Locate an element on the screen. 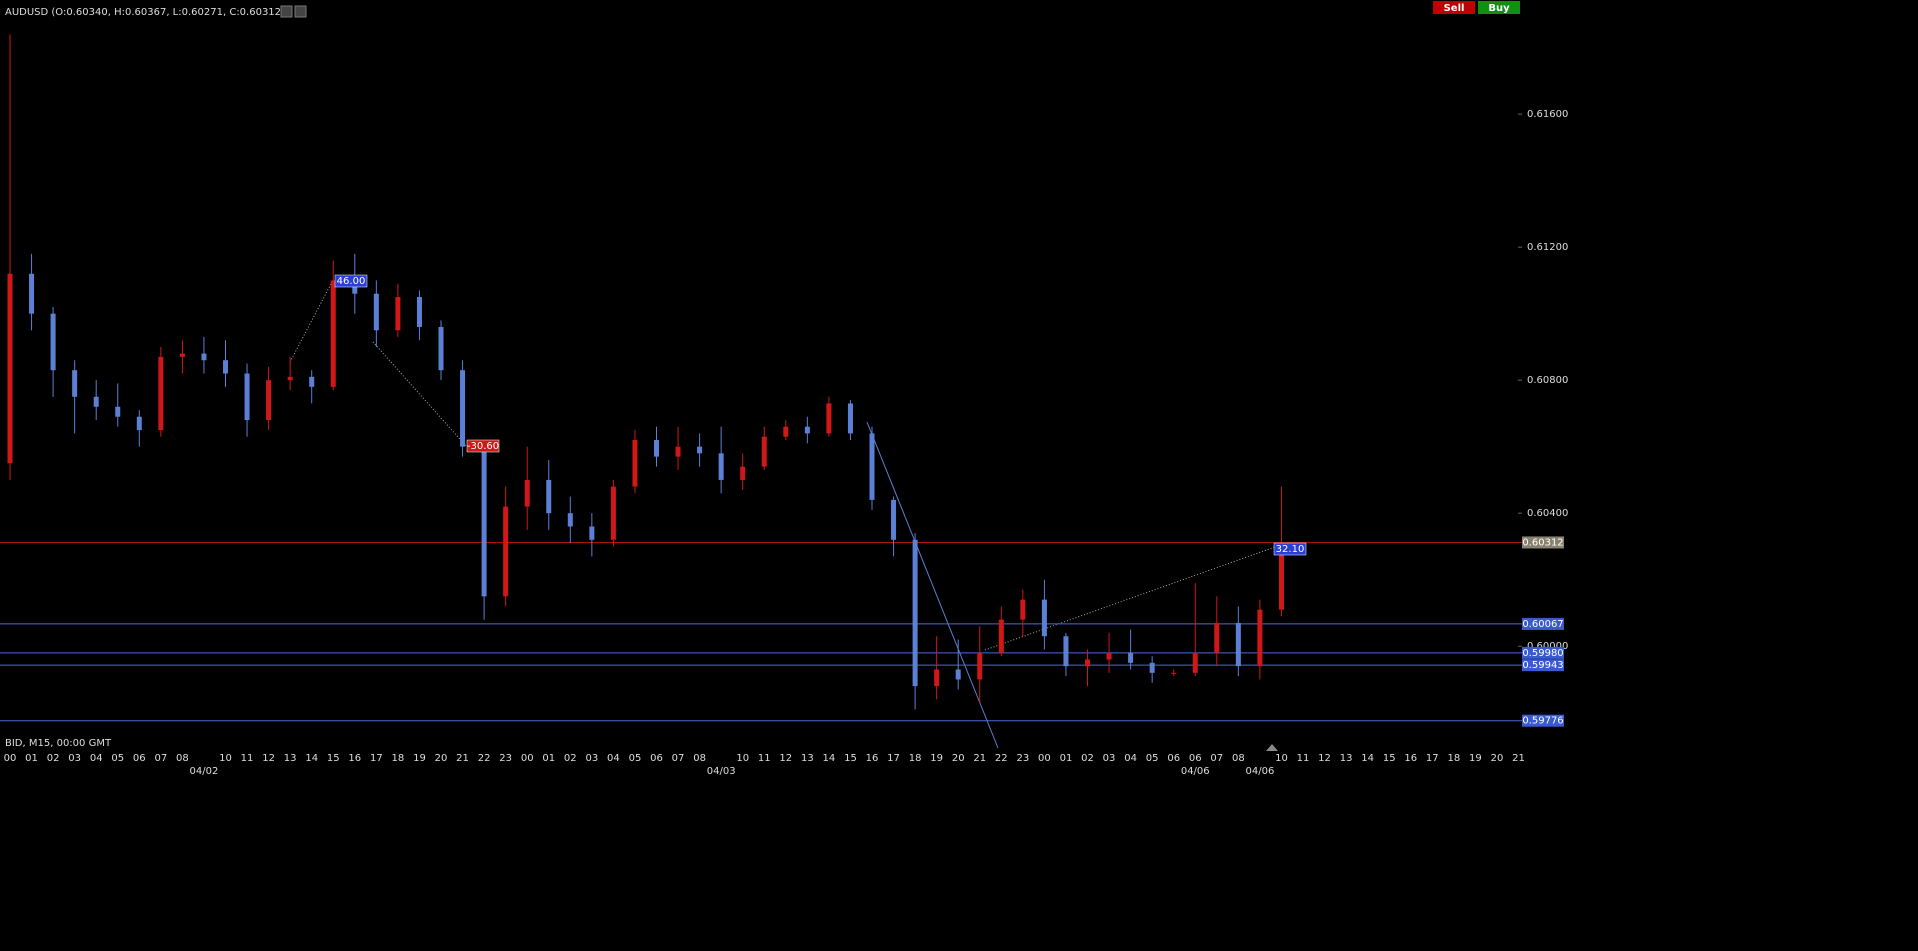  y-tick-label: 0.60000 is located at coordinates (1547, 646).